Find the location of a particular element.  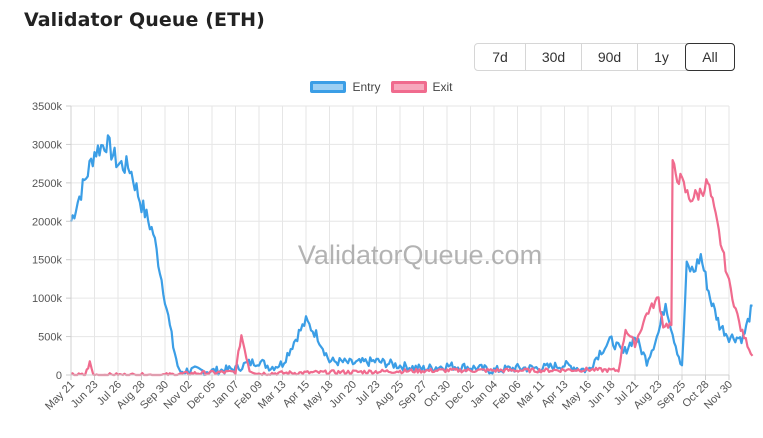

legend-entry: Entry is located at coordinates (345, 87).